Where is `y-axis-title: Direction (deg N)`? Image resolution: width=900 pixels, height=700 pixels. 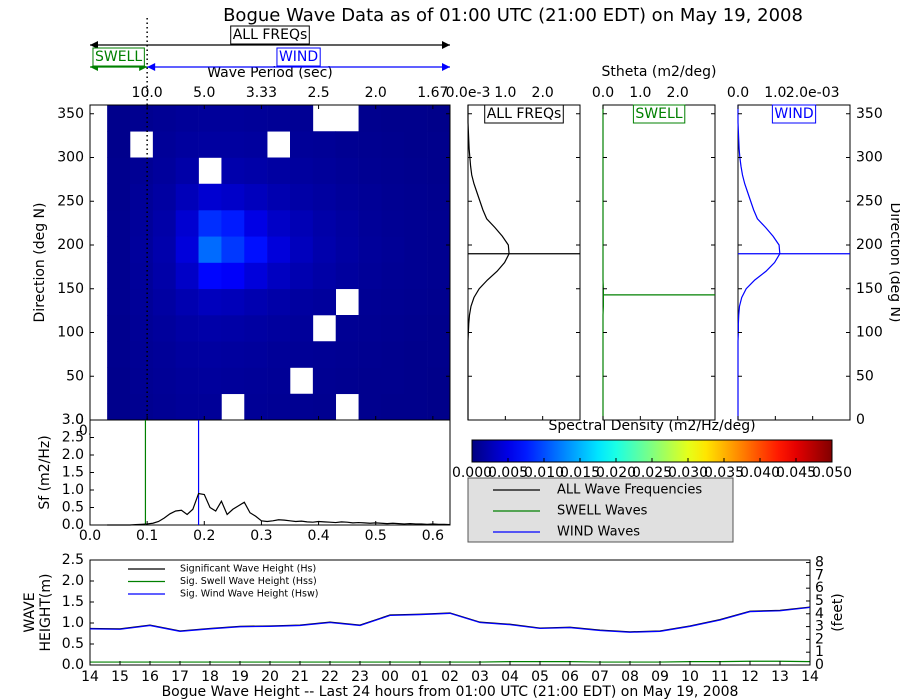
y-axis-title: Direction (deg N) is located at coordinates (40, 263).